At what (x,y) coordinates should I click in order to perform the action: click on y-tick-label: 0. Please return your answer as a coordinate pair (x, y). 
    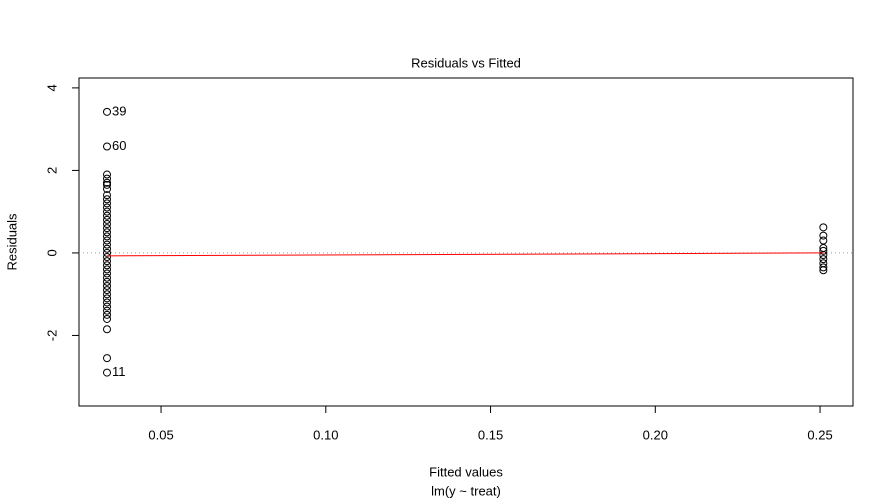
    Looking at the image, I should click on (51, 252).